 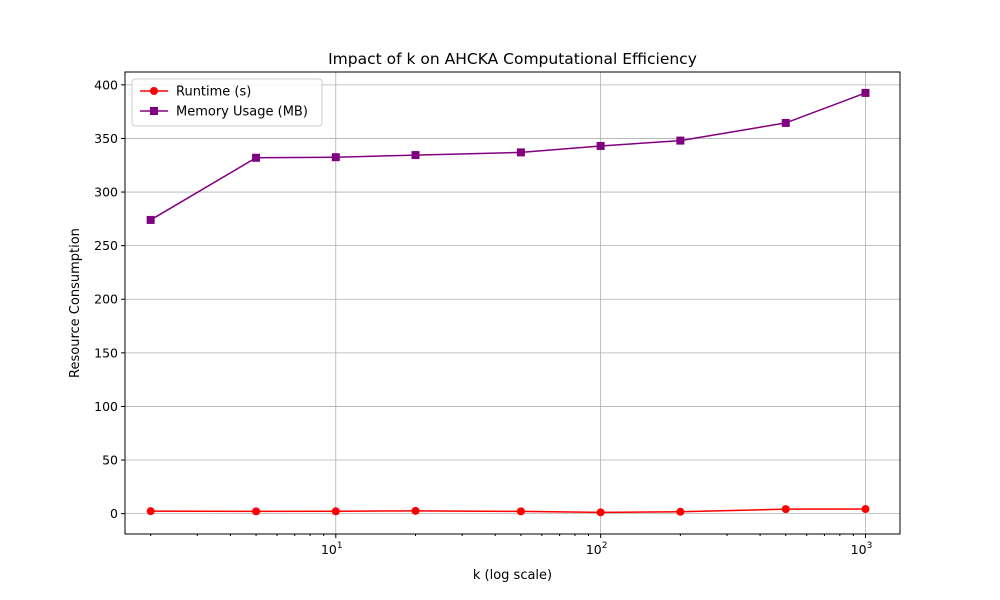 What do you see at coordinates (75, 303) in the screenshot?
I see `y-axis-label: Resource Consumption` at bounding box center [75, 303].